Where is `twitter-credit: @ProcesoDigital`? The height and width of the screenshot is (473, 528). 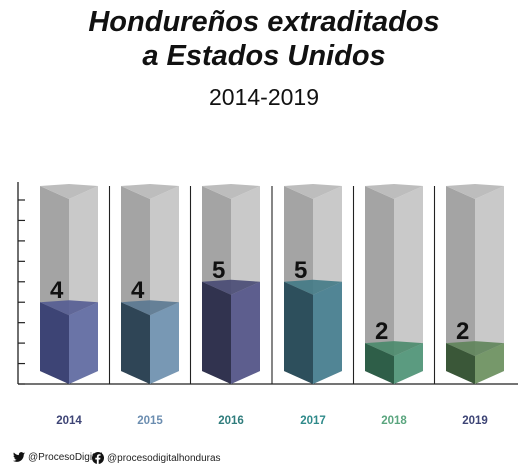
twitter-credit: @ProcesoDigital is located at coordinates (58, 457).